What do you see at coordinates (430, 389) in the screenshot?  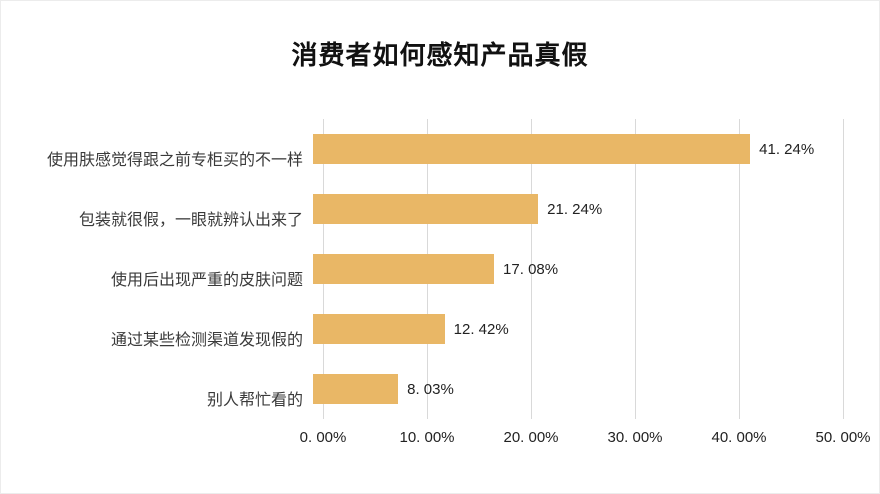 I see `value-label: 8. 03%` at bounding box center [430, 389].